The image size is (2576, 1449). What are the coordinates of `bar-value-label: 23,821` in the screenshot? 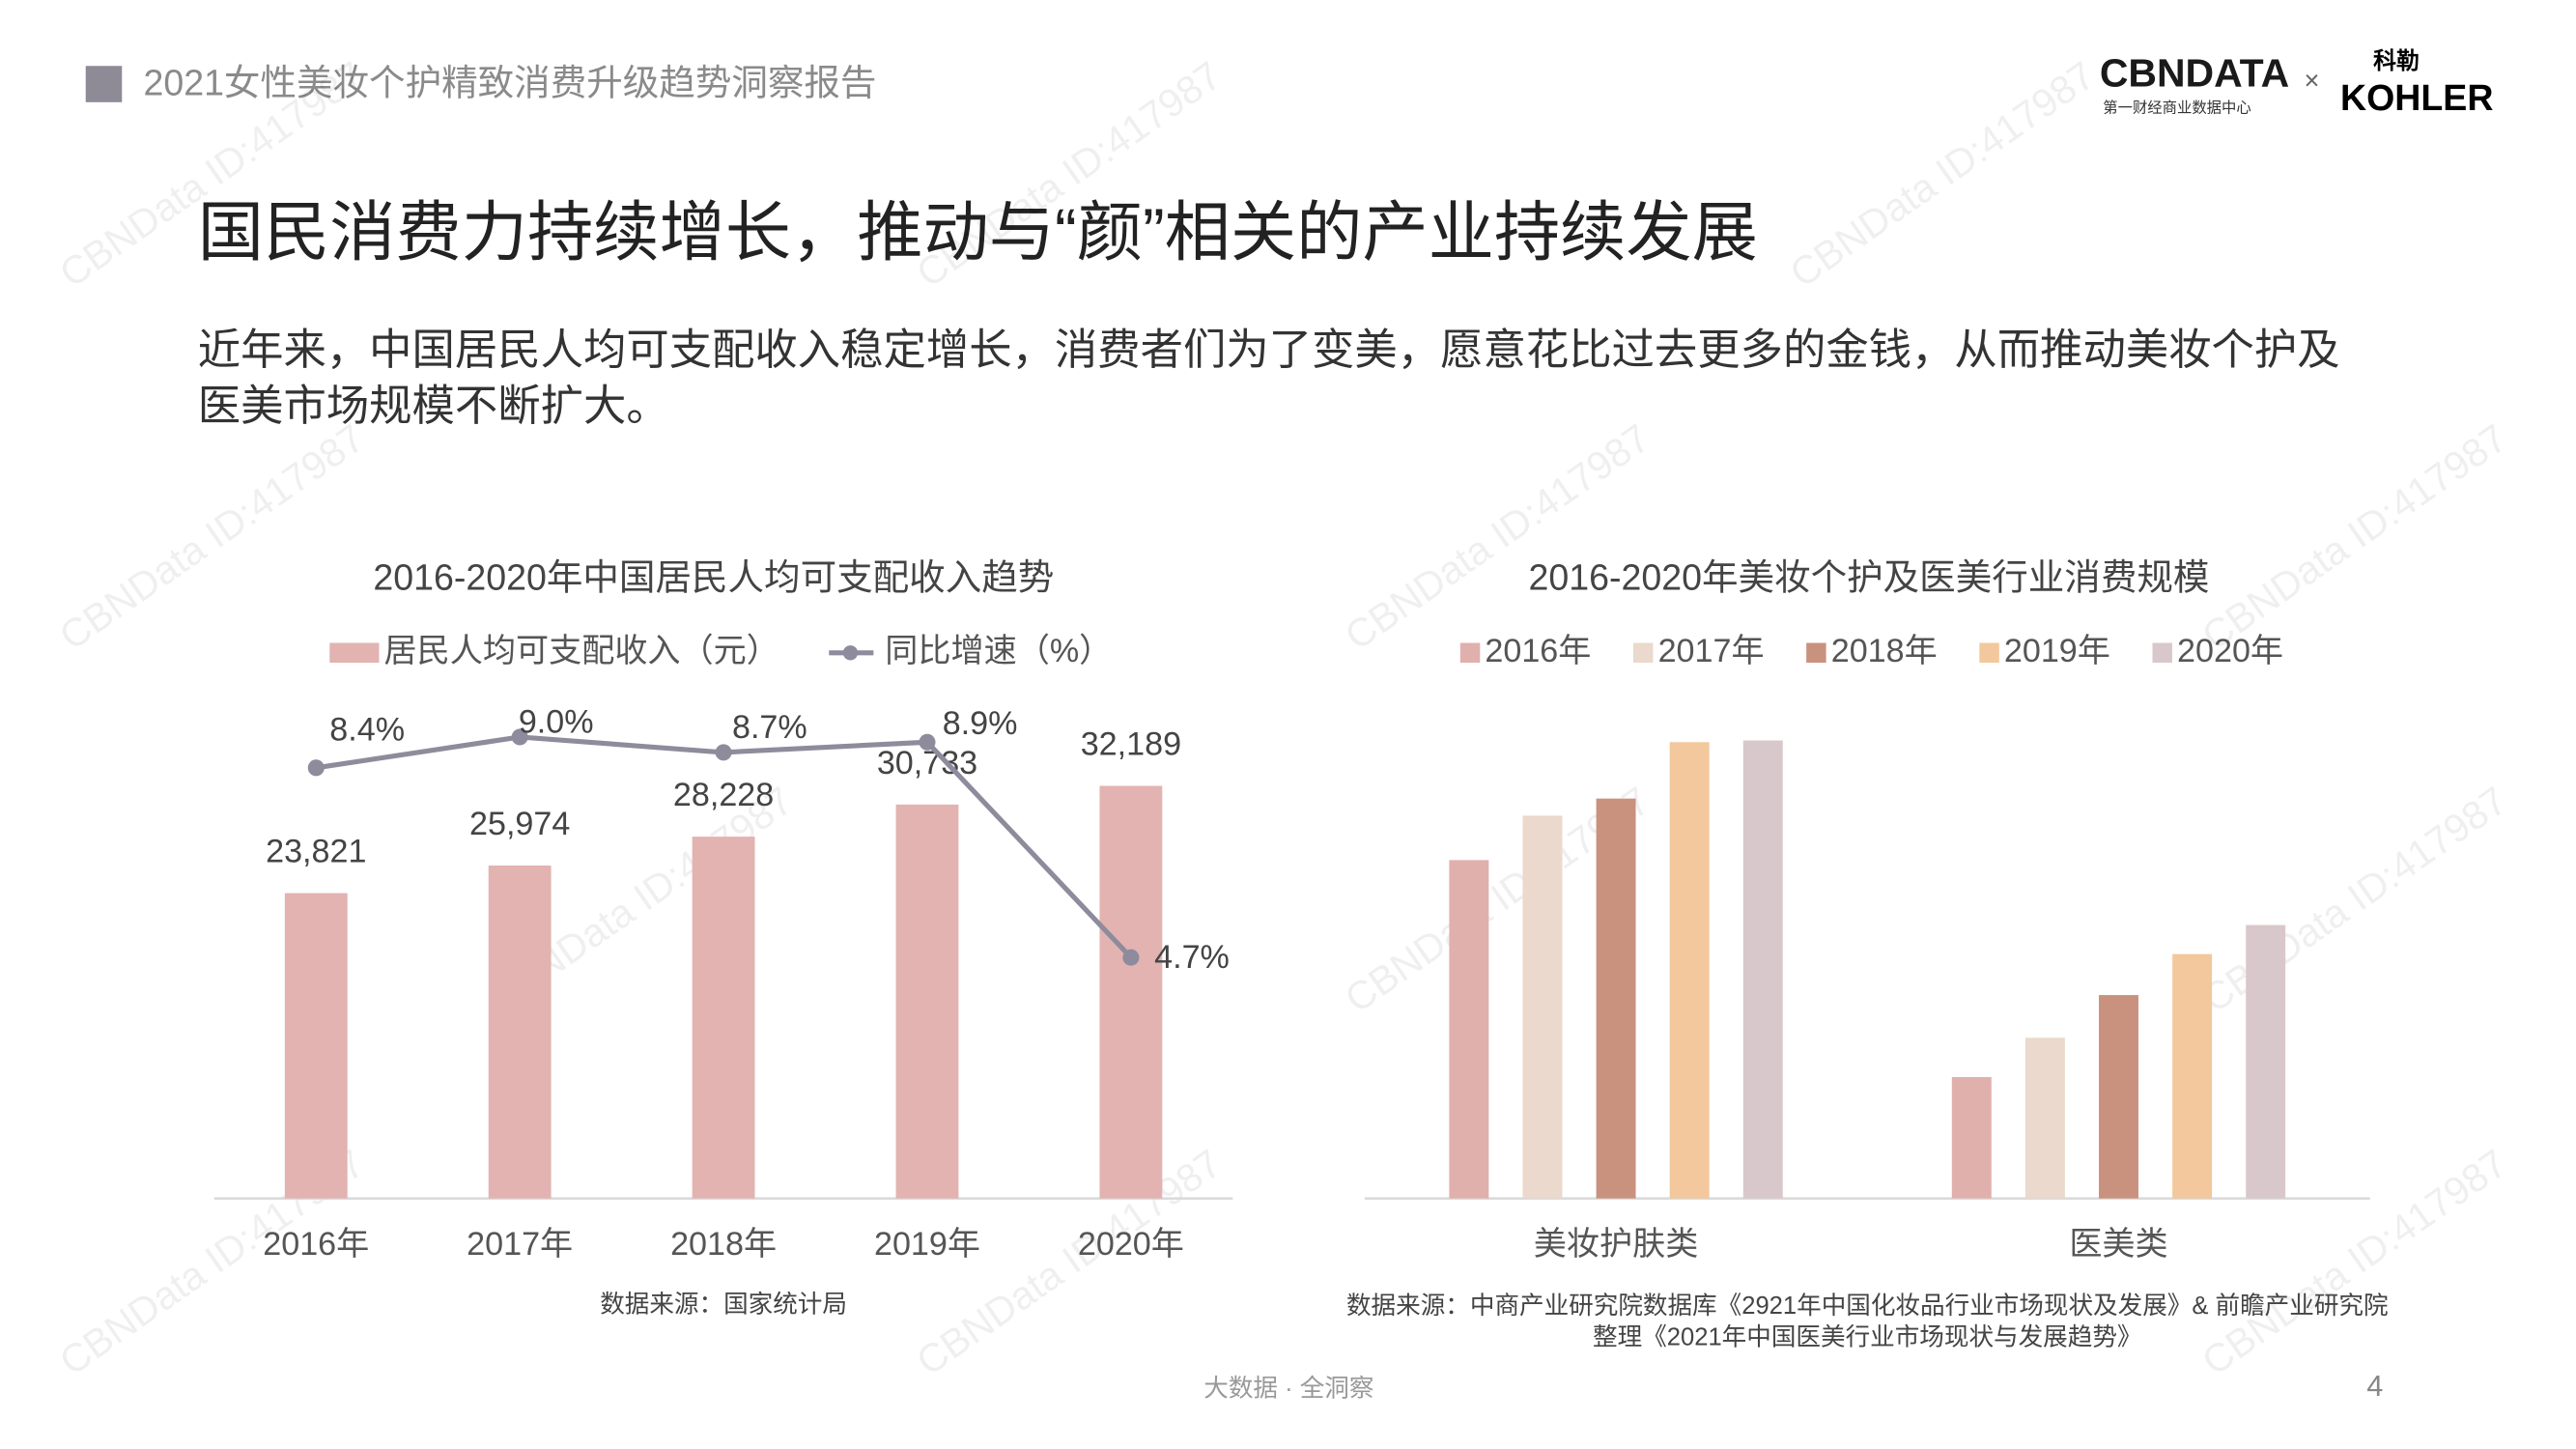 It's located at (316, 852).